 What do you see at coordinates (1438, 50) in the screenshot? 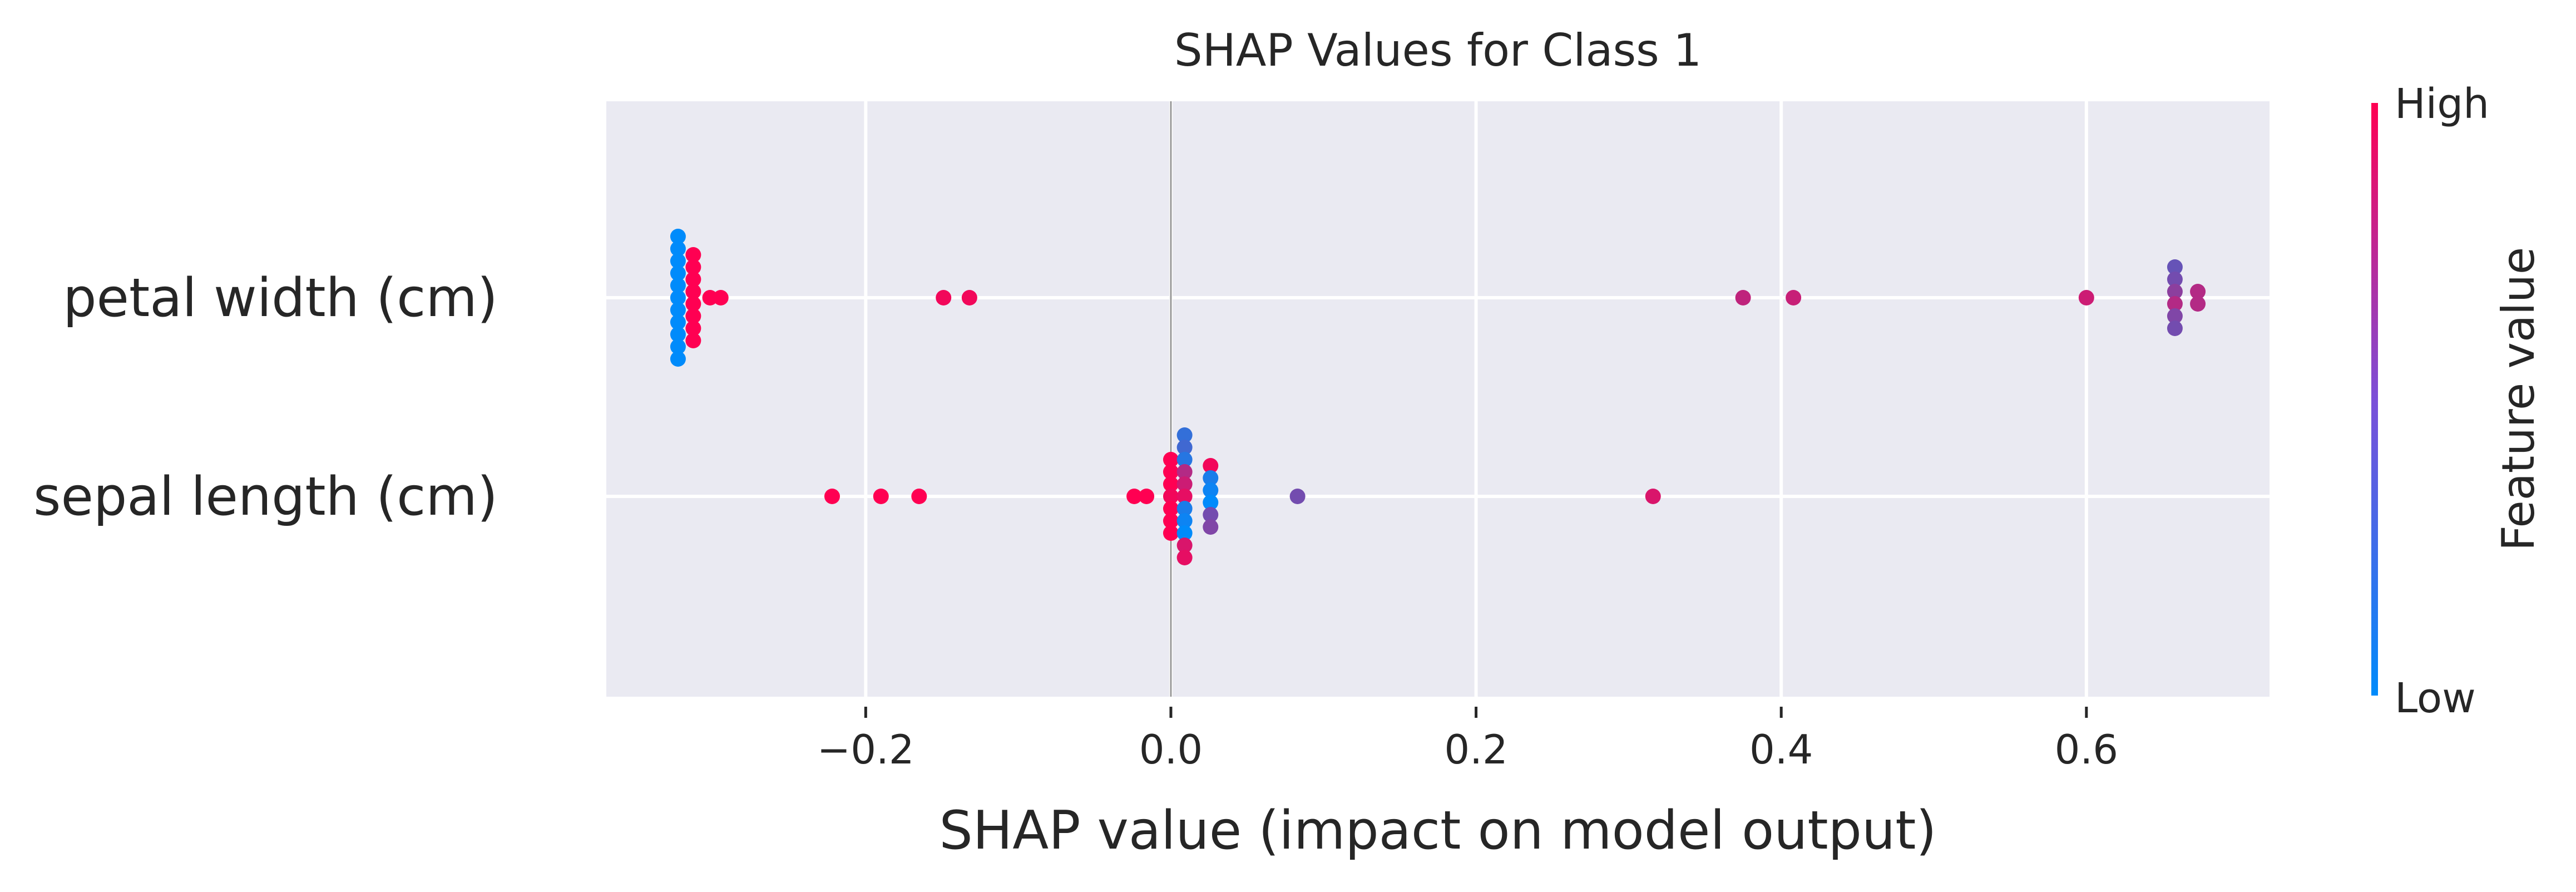
I see `chart-title: SHAP Values for Class 1` at bounding box center [1438, 50].